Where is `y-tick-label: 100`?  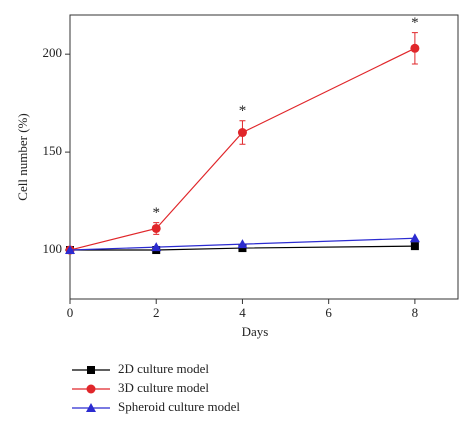 y-tick-label: 100 is located at coordinates (53, 248).